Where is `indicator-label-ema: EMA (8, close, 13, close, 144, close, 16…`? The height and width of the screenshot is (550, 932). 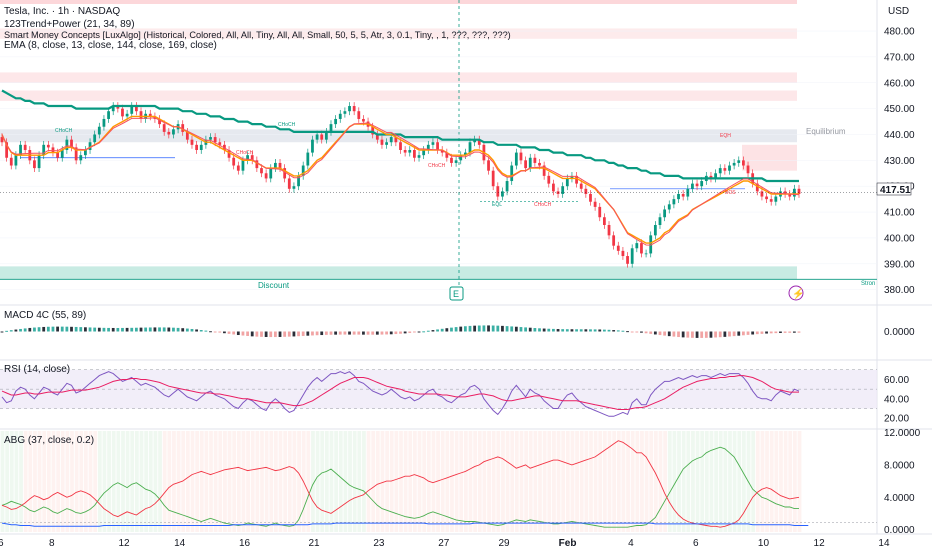
indicator-label-ema: EMA (8, close, 13, close, 144, close, 16… is located at coordinates (110, 45).